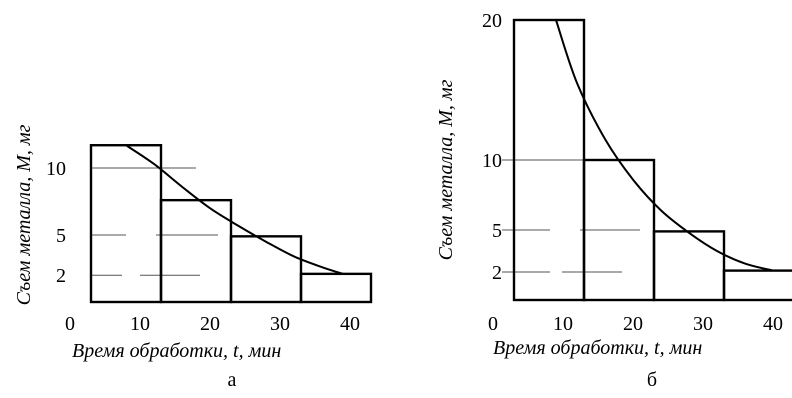 The image size is (792, 398). I want to click on y-tick-label: 20, so click(492, 21).